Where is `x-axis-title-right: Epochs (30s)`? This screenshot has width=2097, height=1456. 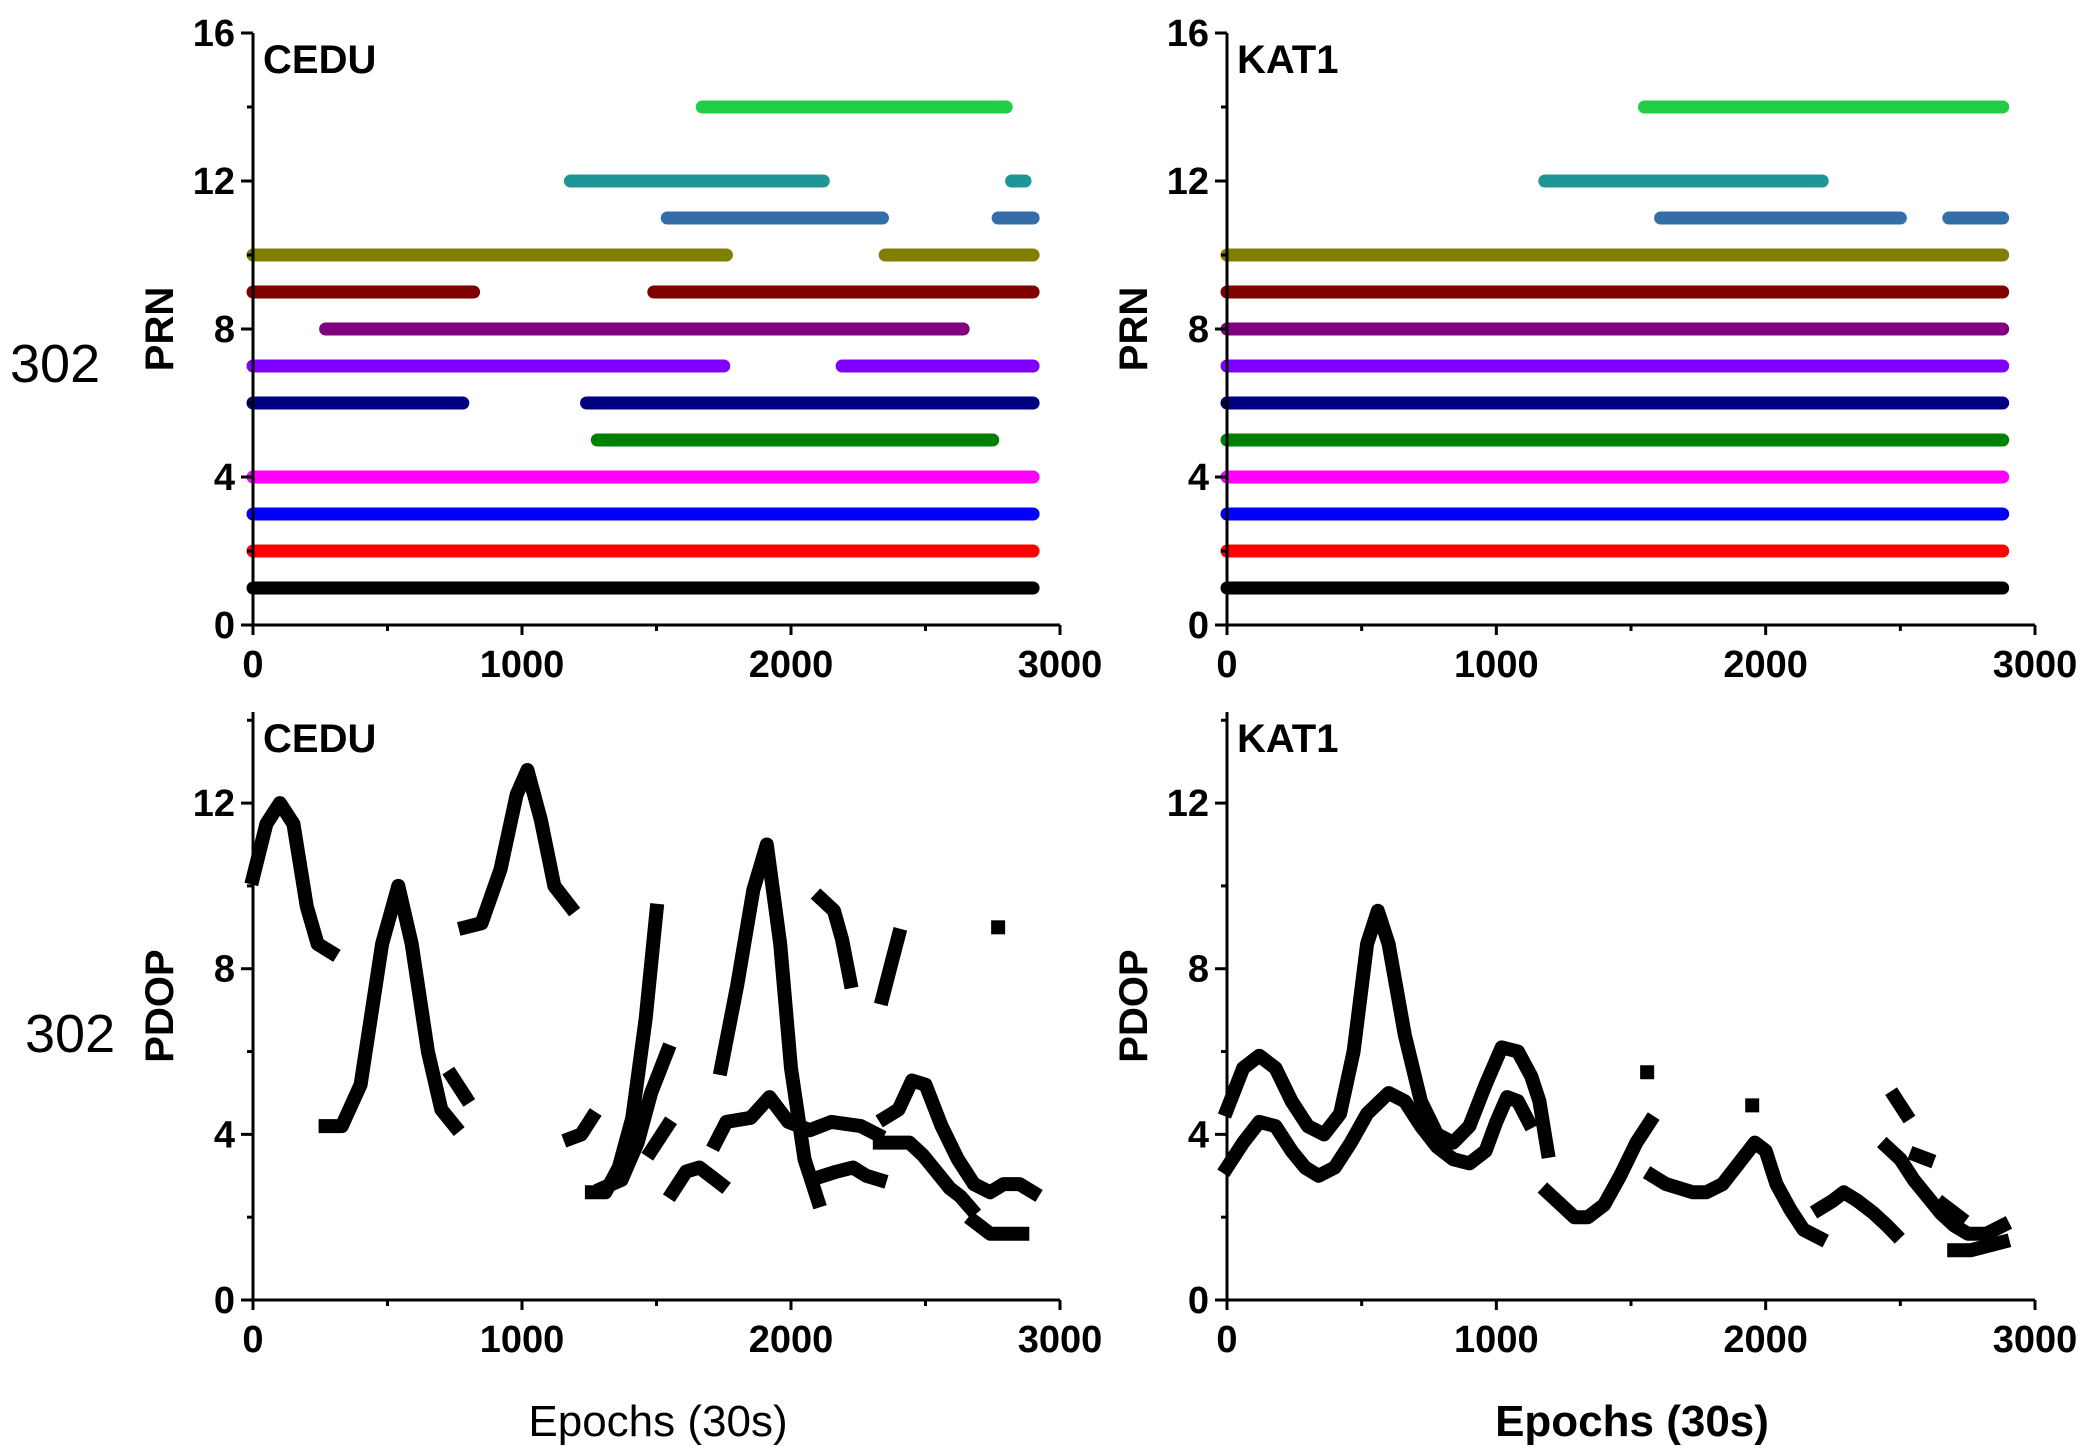
x-axis-title-right: Epochs (30s) is located at coordinates (1632, 1421).